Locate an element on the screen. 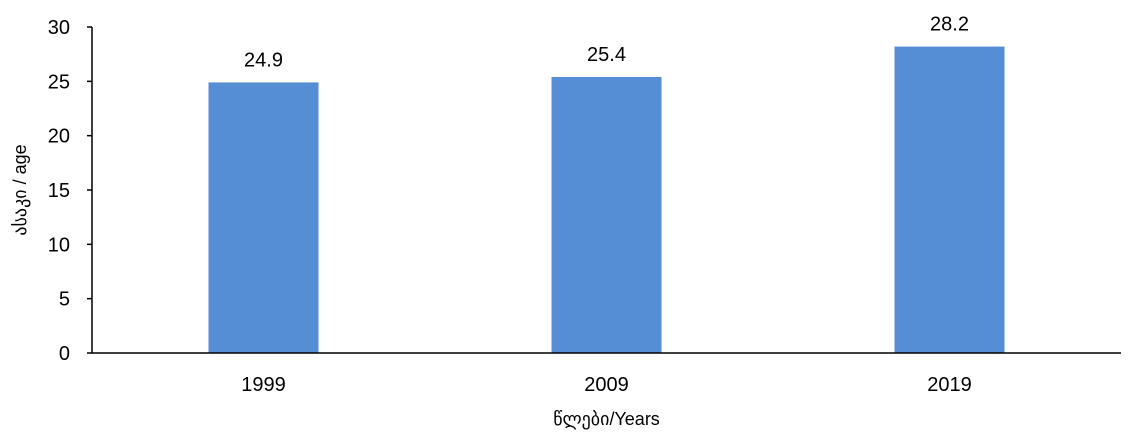  x-tick-label-2009: 2009 is located at coordinates (606, 385).